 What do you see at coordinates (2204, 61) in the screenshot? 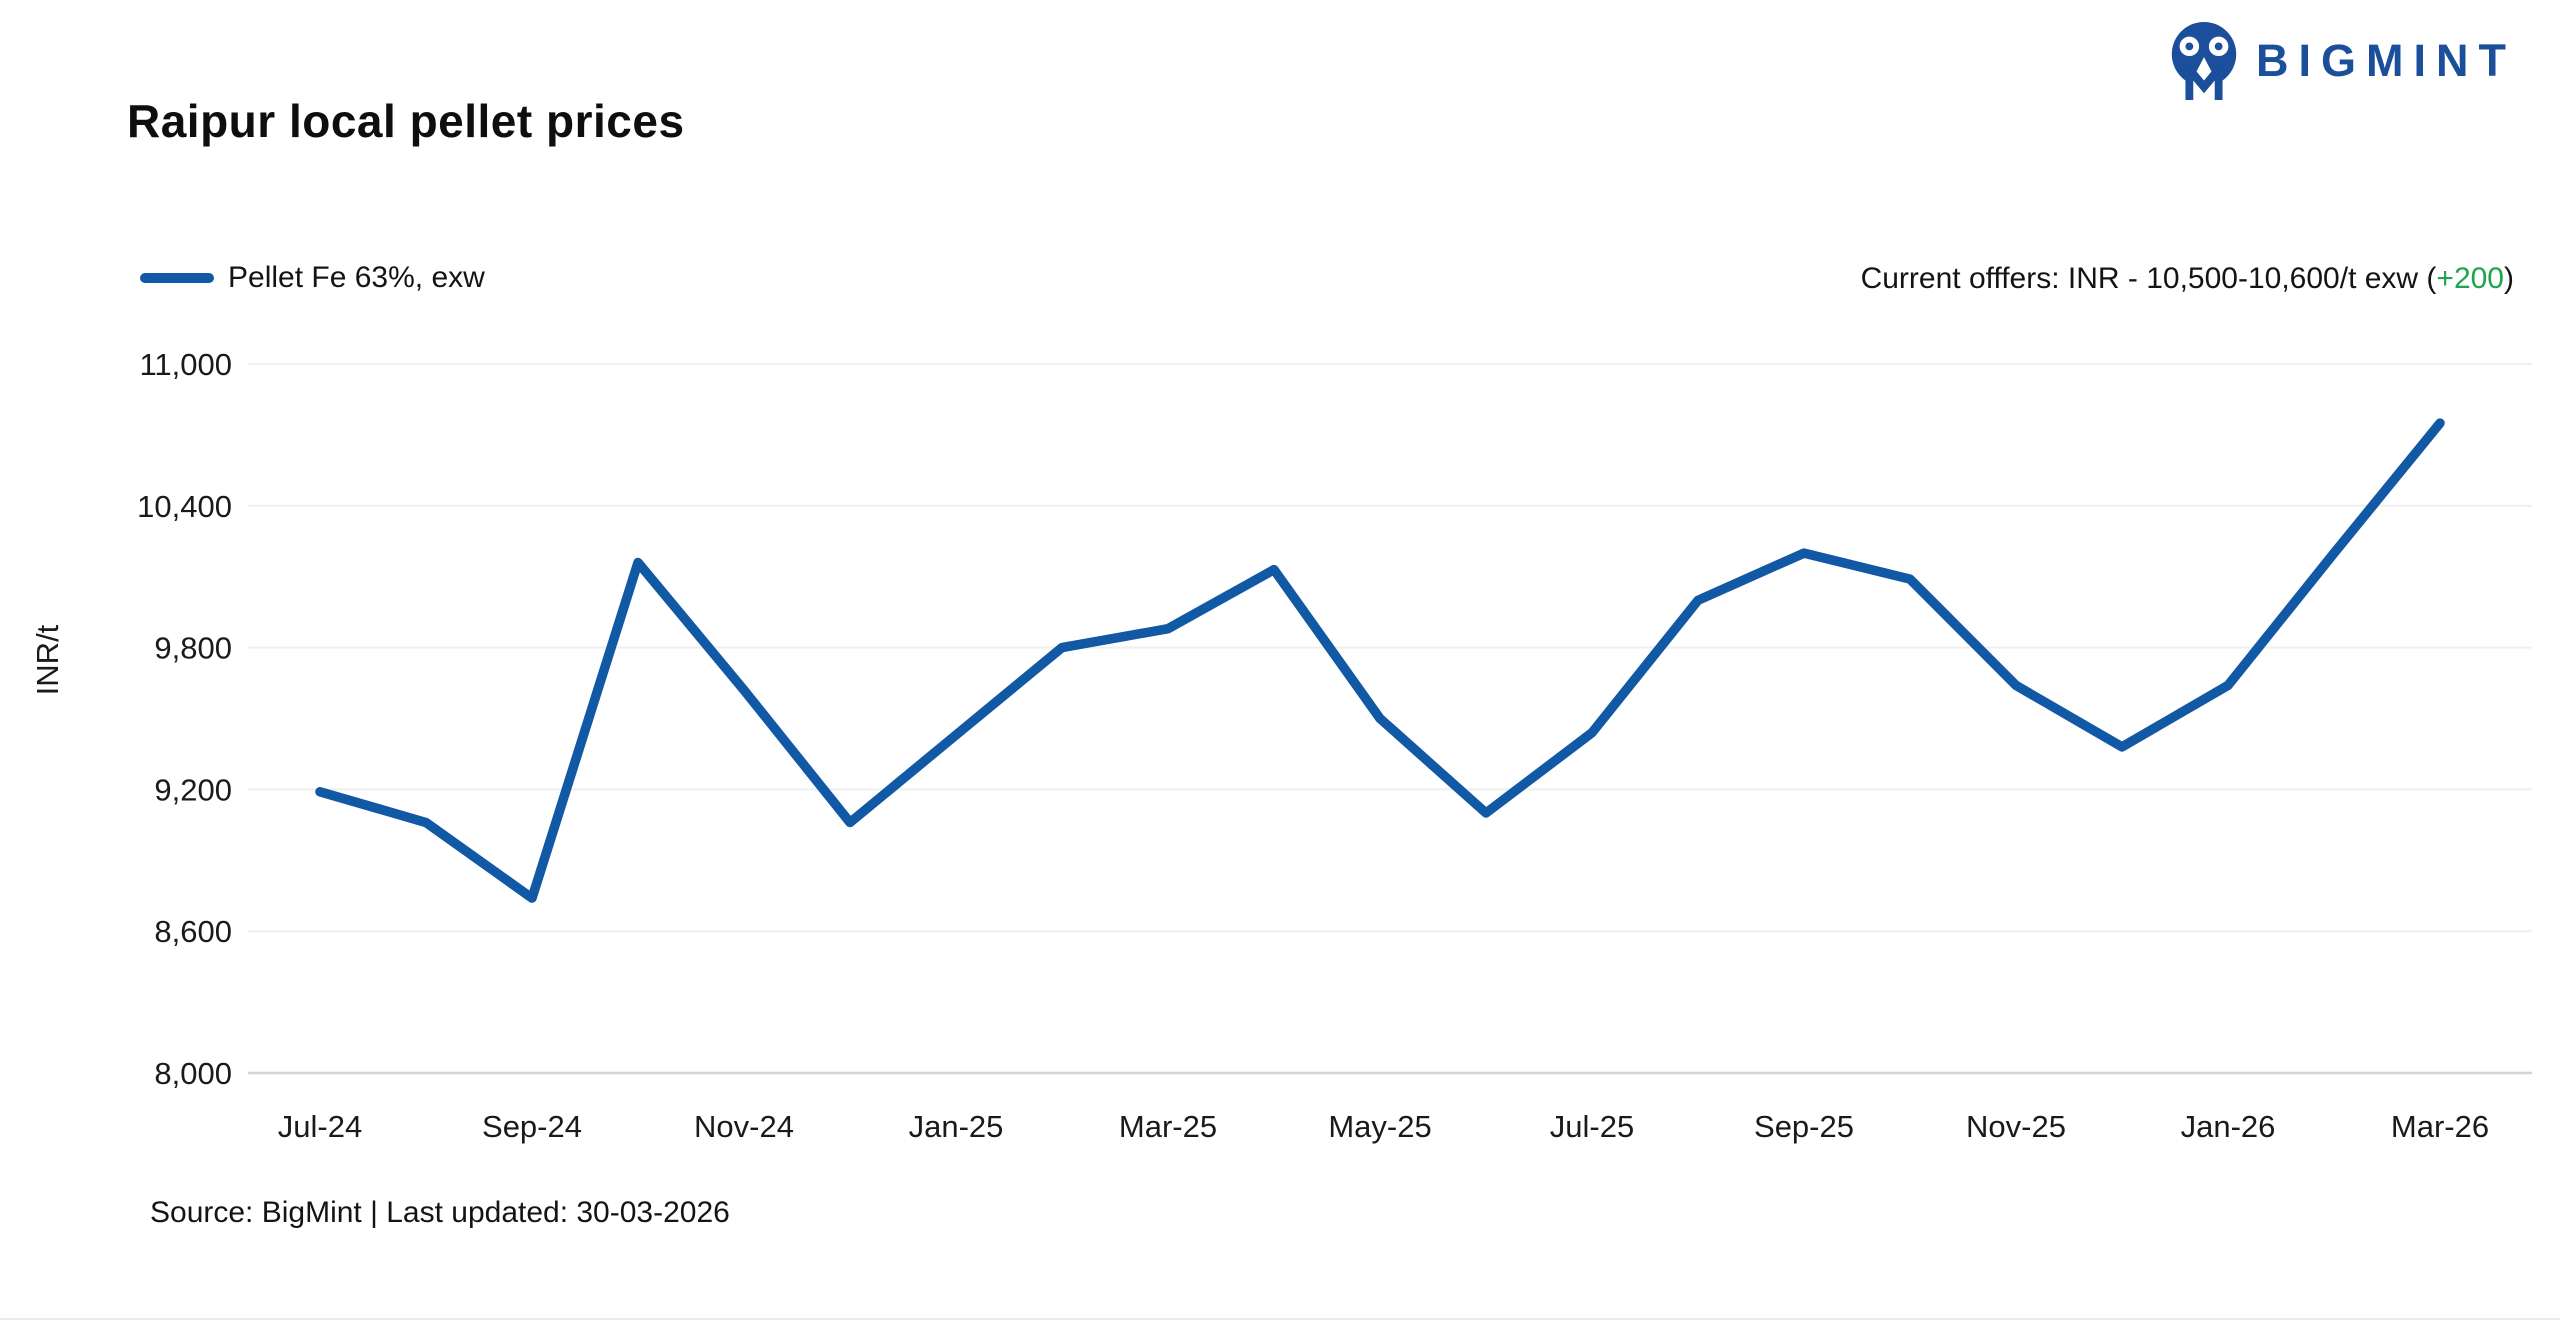
I see `bigmint-logo-icon` at bounding box center [2204, 61].